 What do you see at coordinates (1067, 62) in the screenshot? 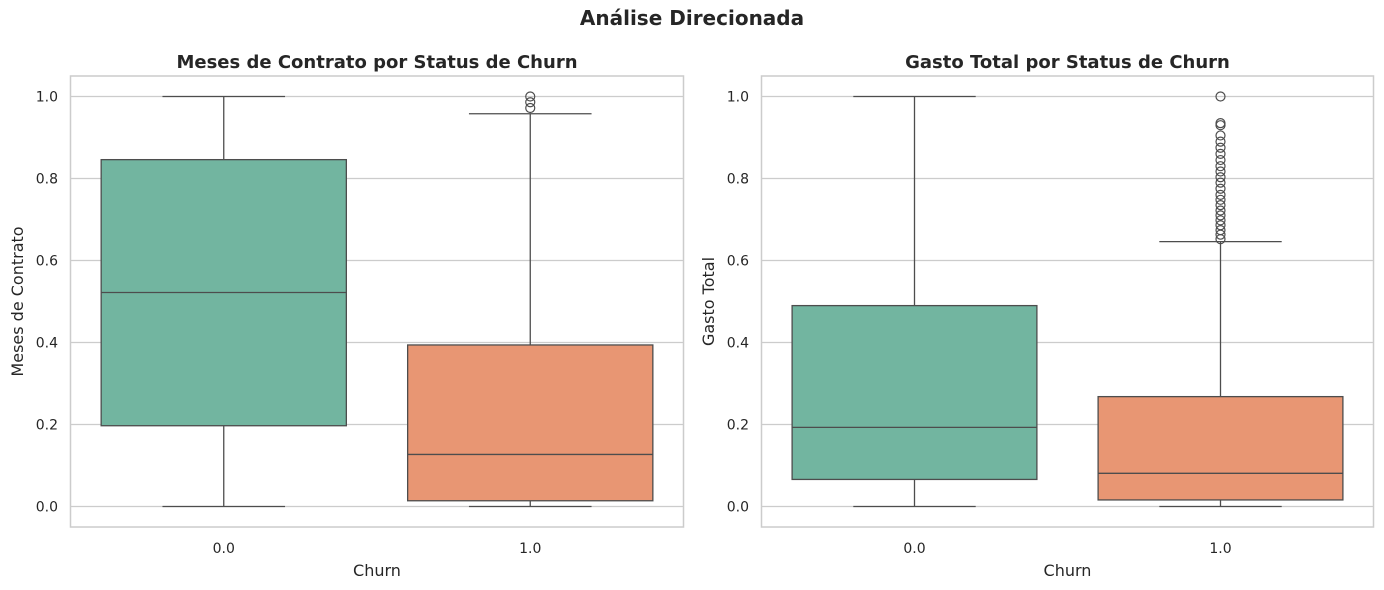
I see `chart-title: Gasto Total por Status de Churn` at bounding box center [1067, 62].